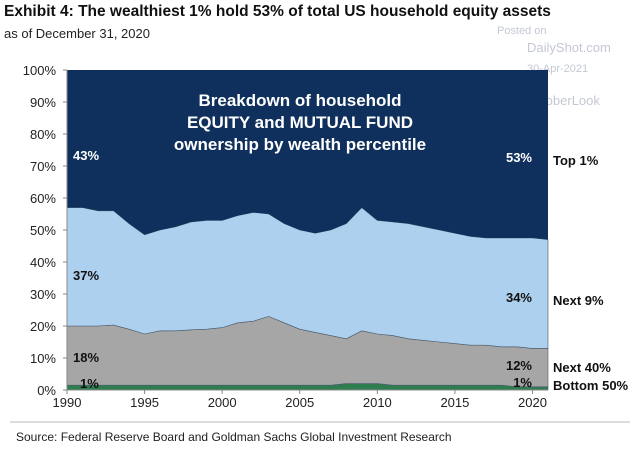  I want to click on series-label: Next 9%, so click(578, 300).